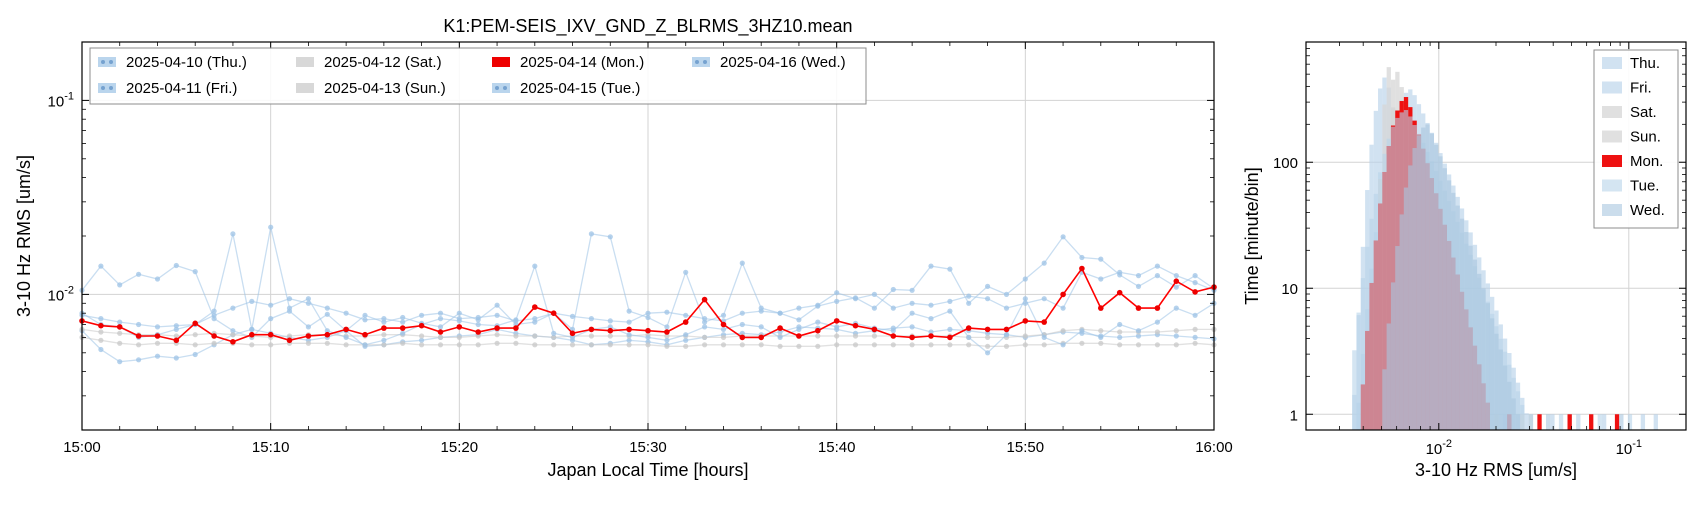 The image size is (1700, 505). Describe the element at coordinates (61, 100) in the screenshot. I see `y-tick-label: 10-1` at that location.